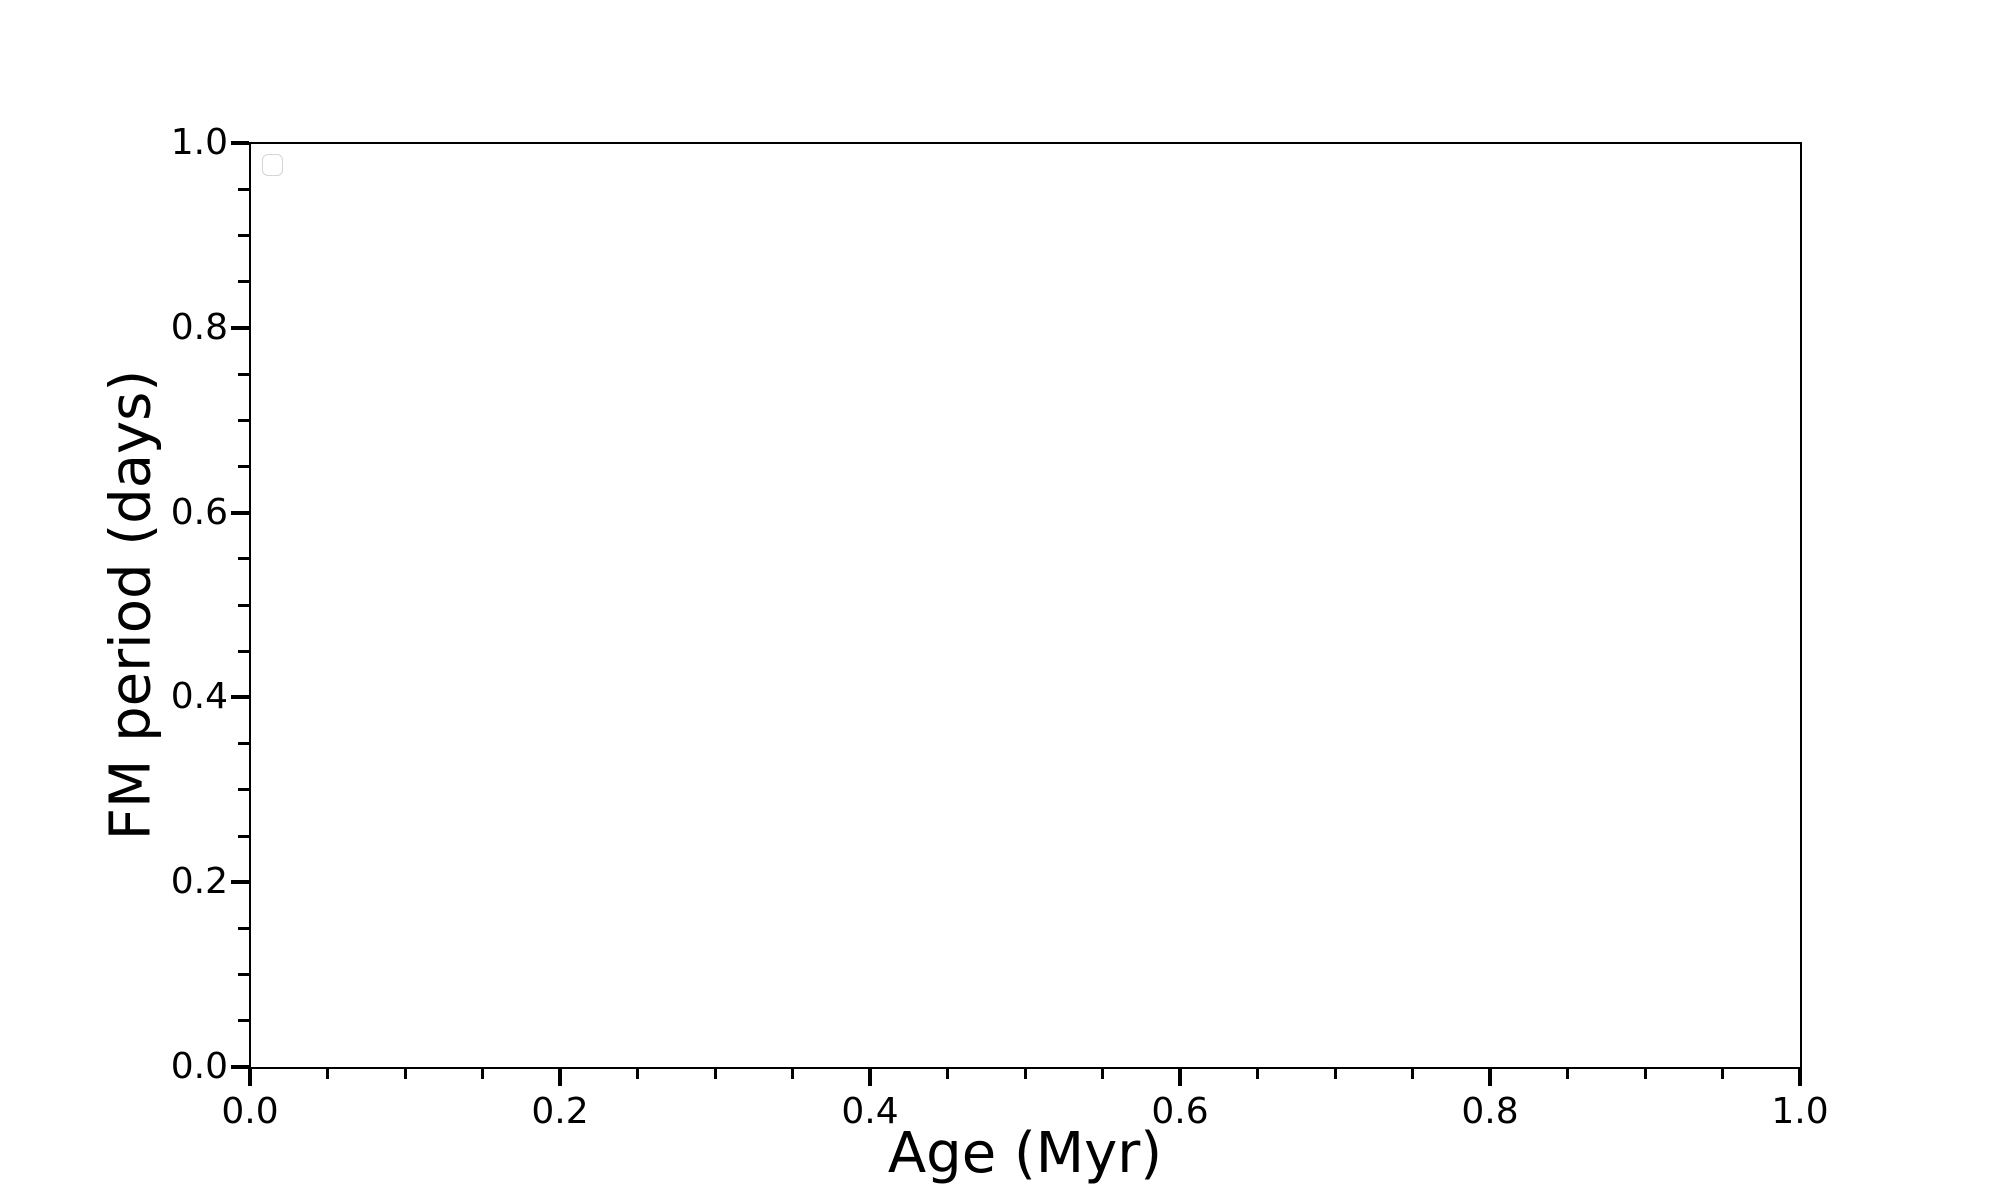 This screenshot has height=1200, width=2000. I want to click on x-axis-label: Age (Myr), so click(1025, 1153).